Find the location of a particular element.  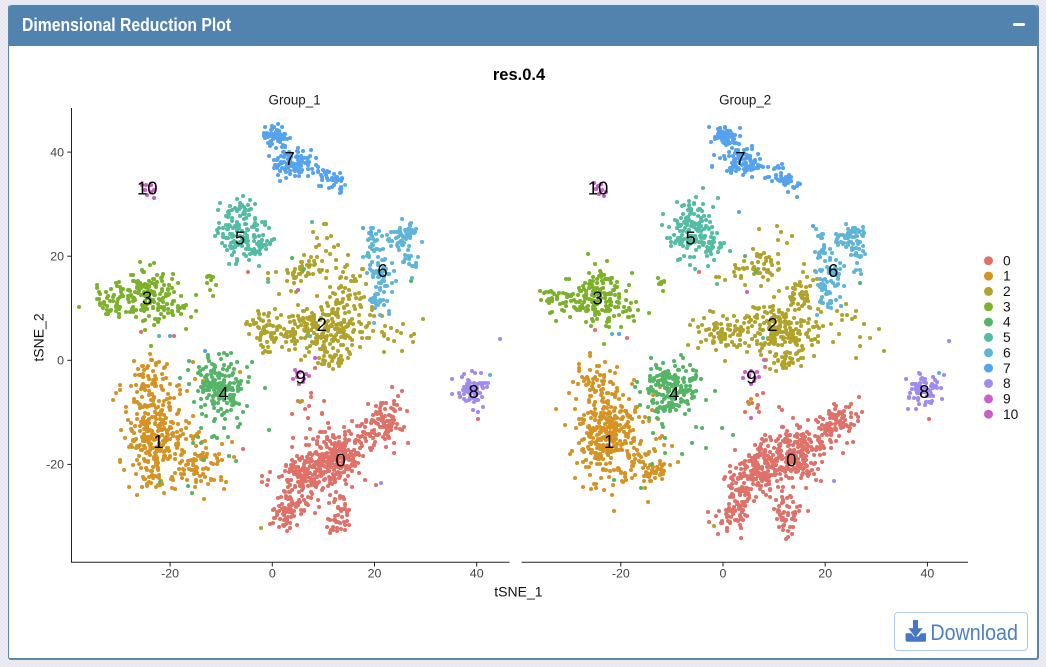

svg-text: res.0.4 is located at coordinates (519, 75).